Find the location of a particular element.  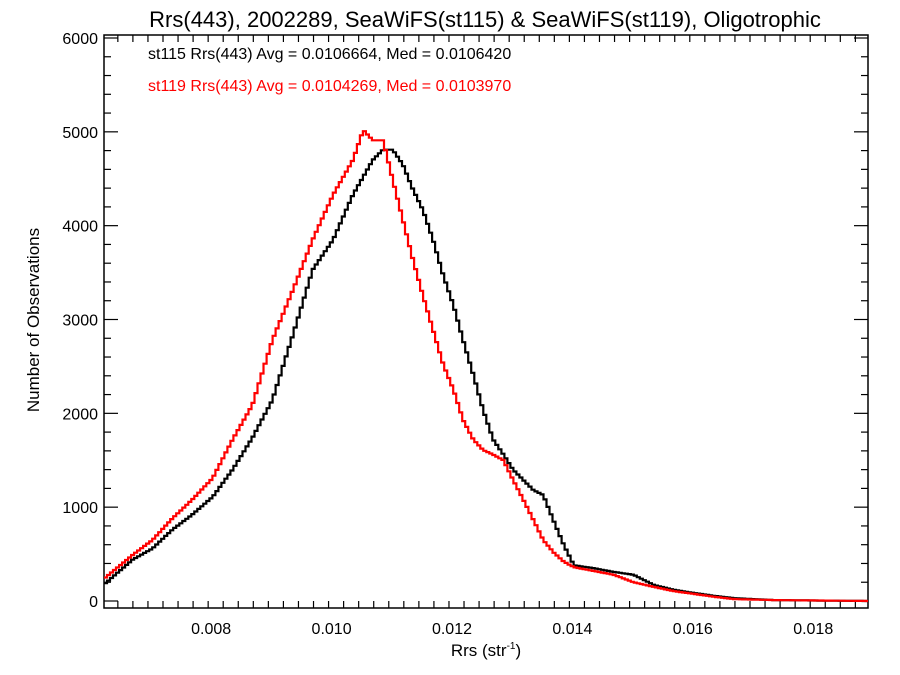

x-axis-label: Rrs (str-1) is located at coordinates (486, 650).